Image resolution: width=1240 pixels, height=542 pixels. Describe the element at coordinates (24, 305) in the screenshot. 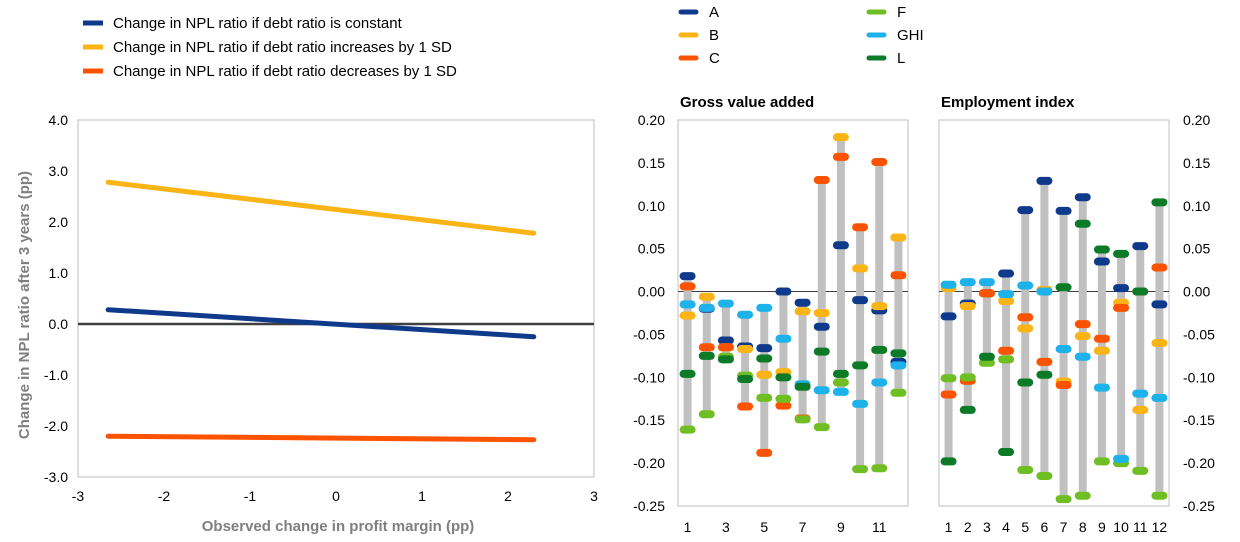

I see `left-y-axis-label: Change in NPL ratio after 3 years (pp)` at that location.